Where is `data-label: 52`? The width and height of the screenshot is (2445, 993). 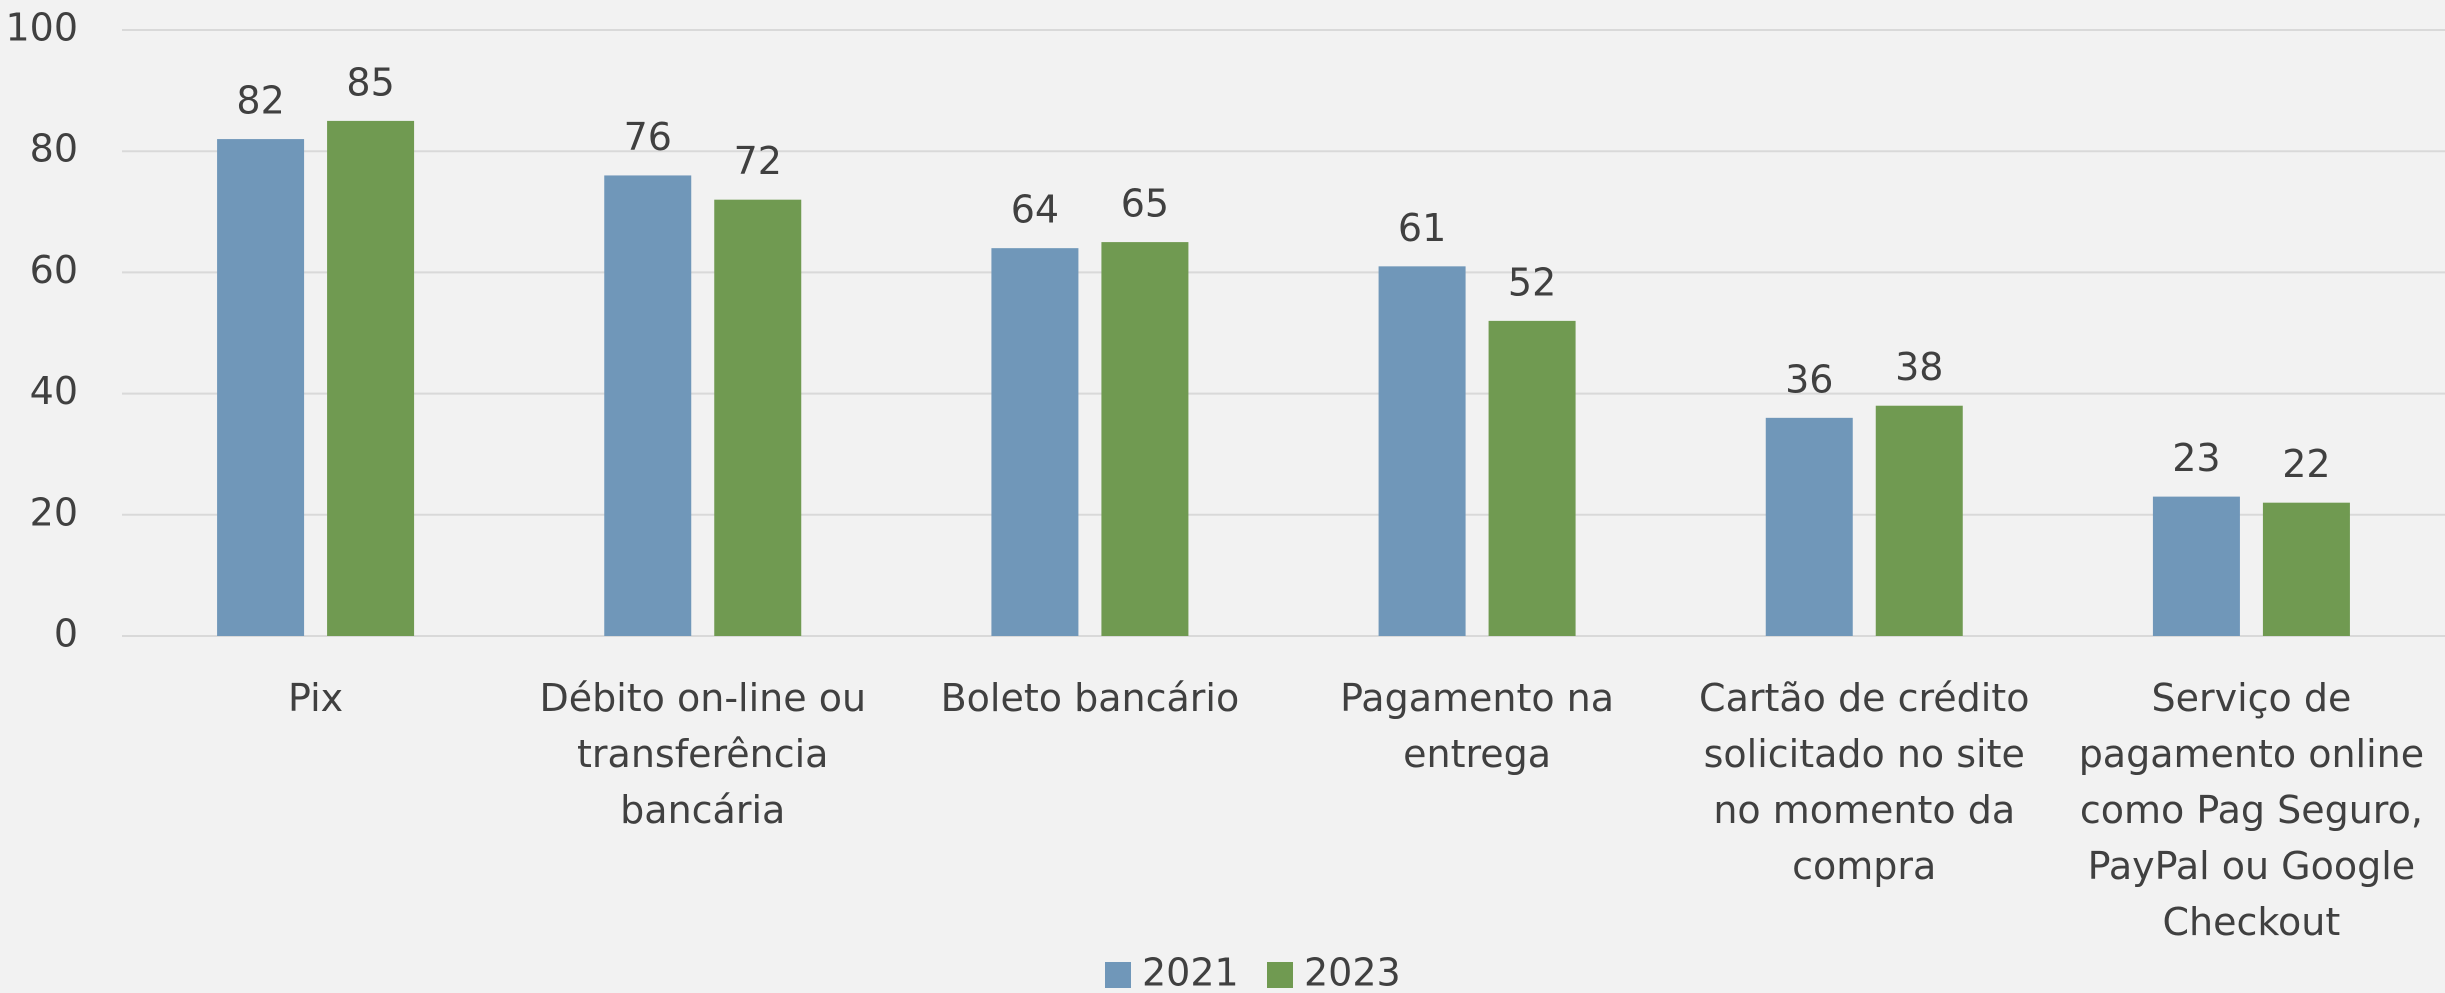
data-label: 52 is located at coordinates (1532, 282).